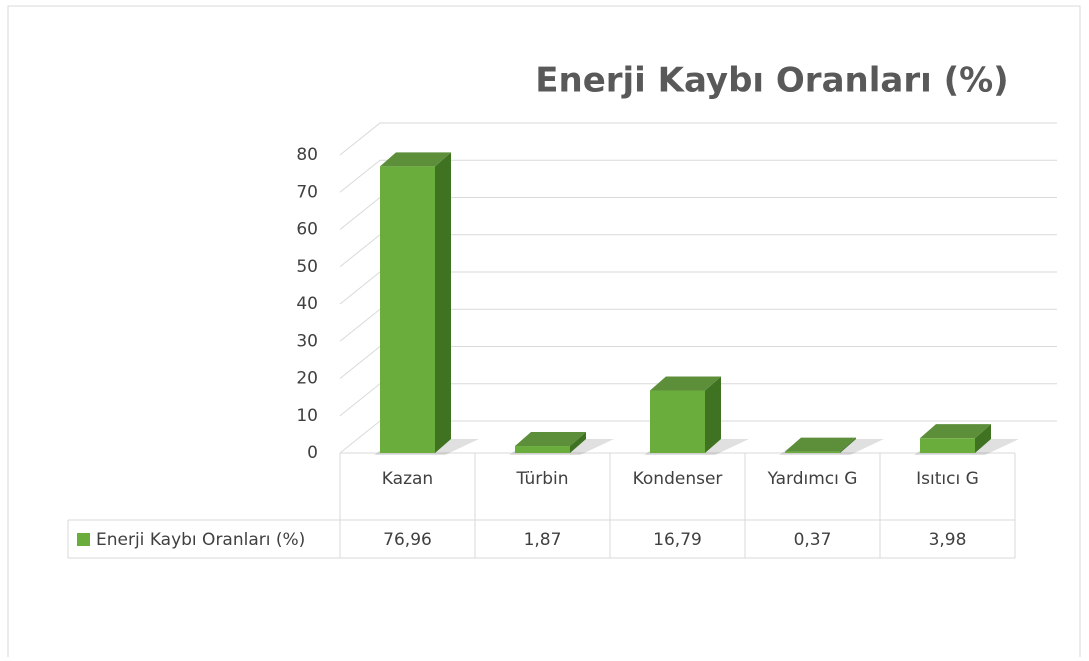 This screenshot has height=661, width=1089. I want to click on y-tick-label: 40, so click(307, 304).